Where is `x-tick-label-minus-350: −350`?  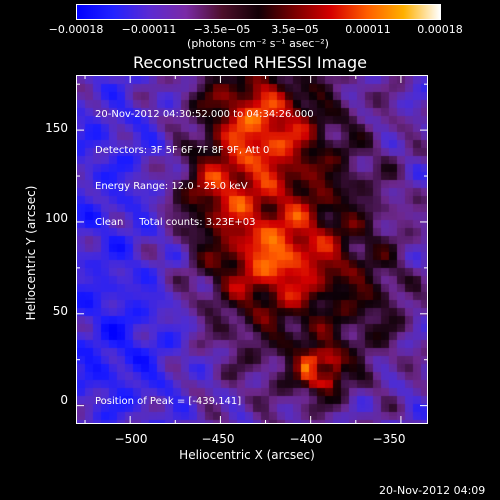 x-tick-label-minus-350: −350 is located at coordinates (389, 439).